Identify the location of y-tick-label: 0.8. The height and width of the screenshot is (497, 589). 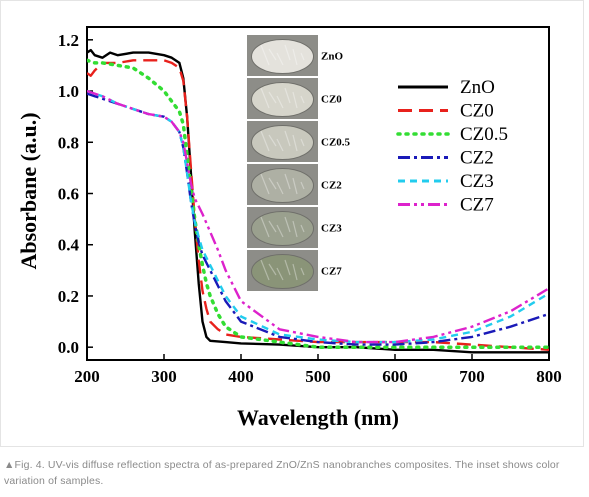
(68, 142).